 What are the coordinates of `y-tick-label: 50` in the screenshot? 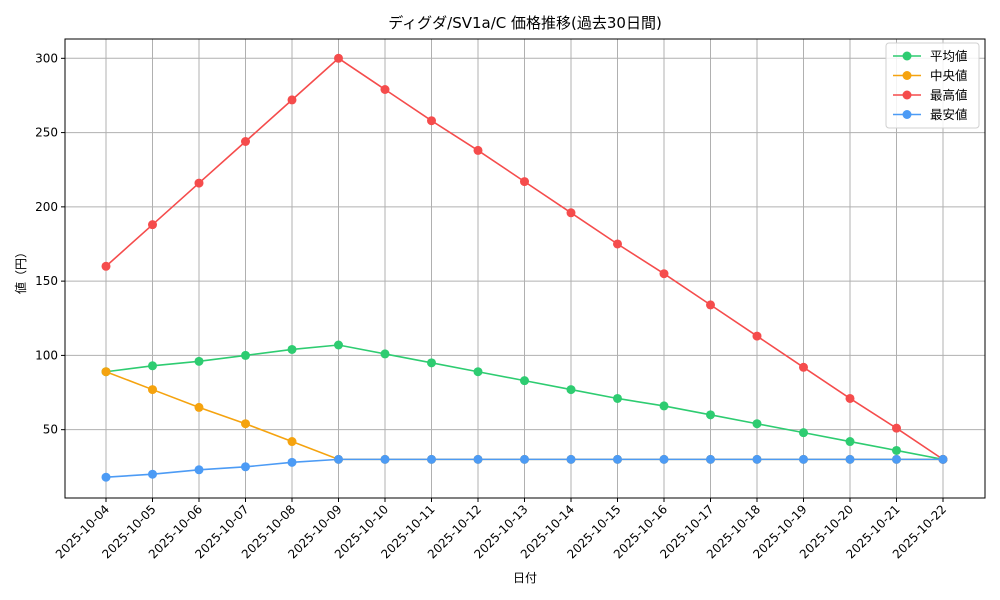 It's located at (50, 430).